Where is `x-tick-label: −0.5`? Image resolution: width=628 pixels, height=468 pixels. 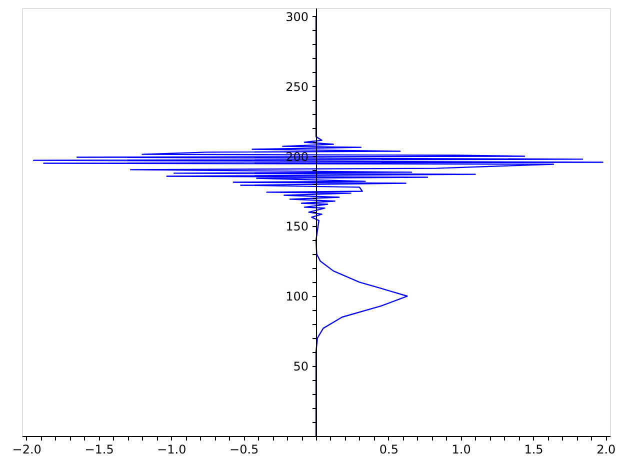
x-tick-label: −0.5 is located at coordinates (244, 449).